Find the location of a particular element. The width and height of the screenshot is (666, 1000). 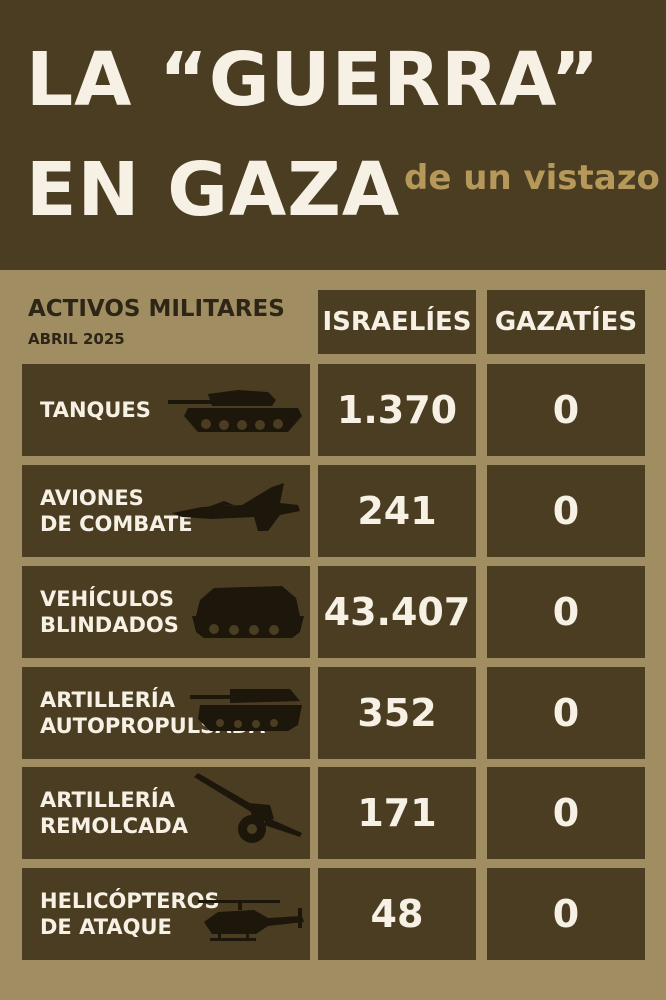

israelies-cell: 43.407 is located at coordinates (397, 612).